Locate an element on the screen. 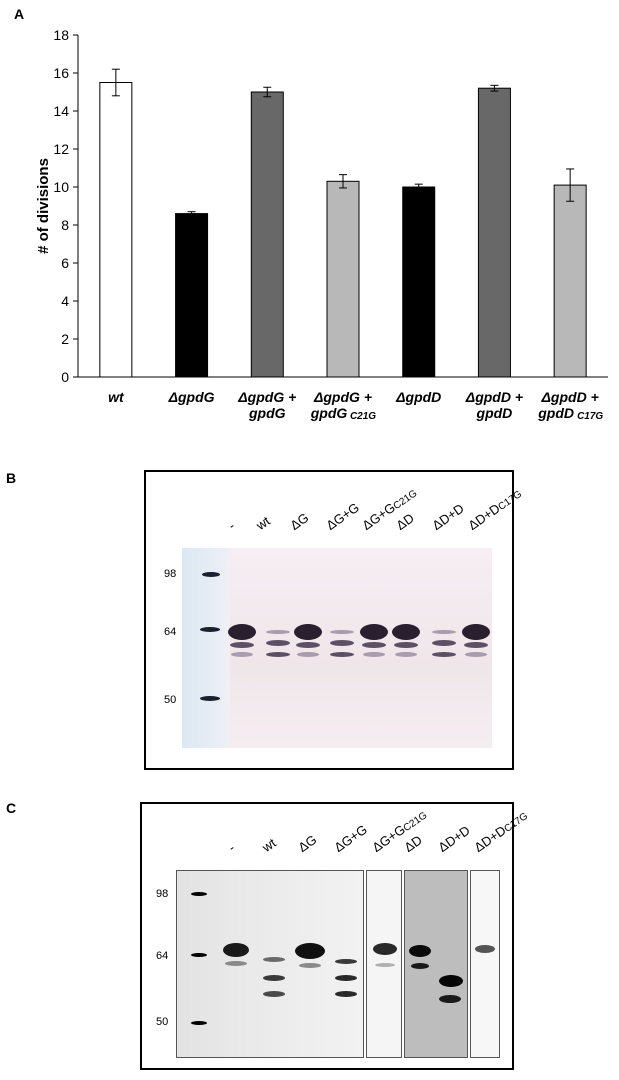 The height and width of the screenshot is (1080, 619). lane-label: ΔD is located at coordinates (404, 521).